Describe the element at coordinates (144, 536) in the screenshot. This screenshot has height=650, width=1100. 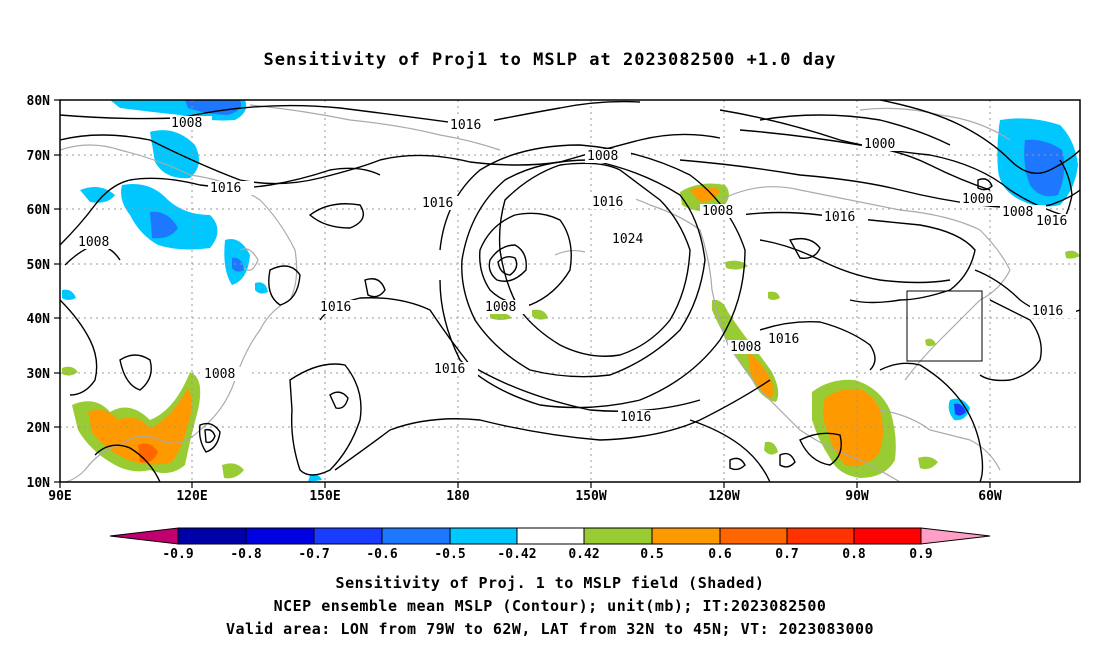
I see `colorbar-low-arrow` at that location.